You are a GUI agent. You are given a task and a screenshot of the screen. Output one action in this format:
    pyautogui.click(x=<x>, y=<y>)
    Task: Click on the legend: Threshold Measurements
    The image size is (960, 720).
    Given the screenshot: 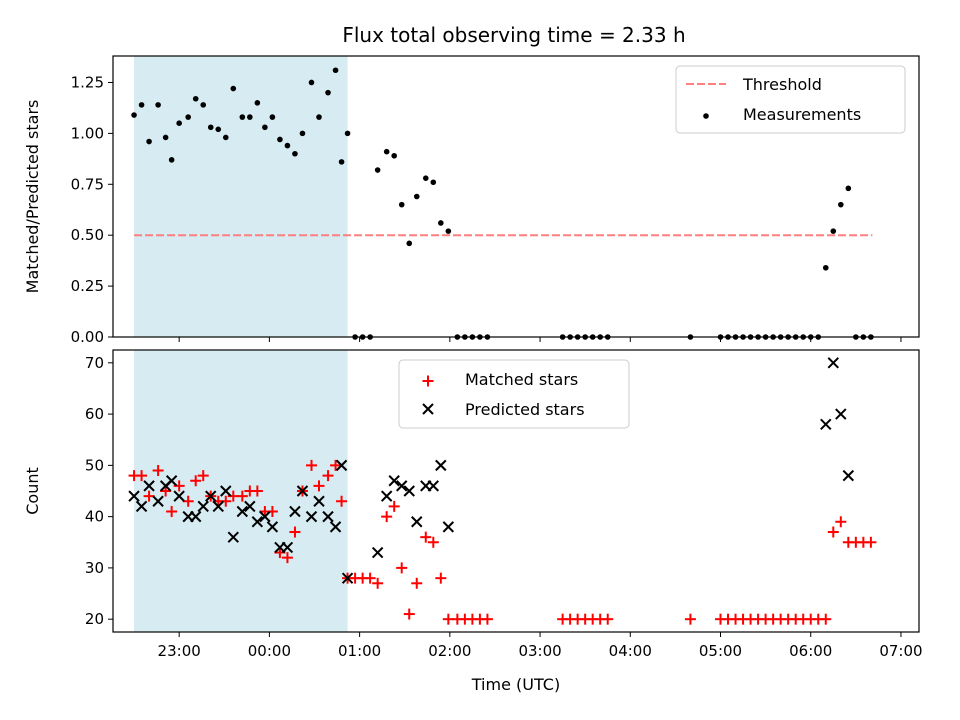 What is the action you would take?
    pyautogui.click(x=790, y=99)
    